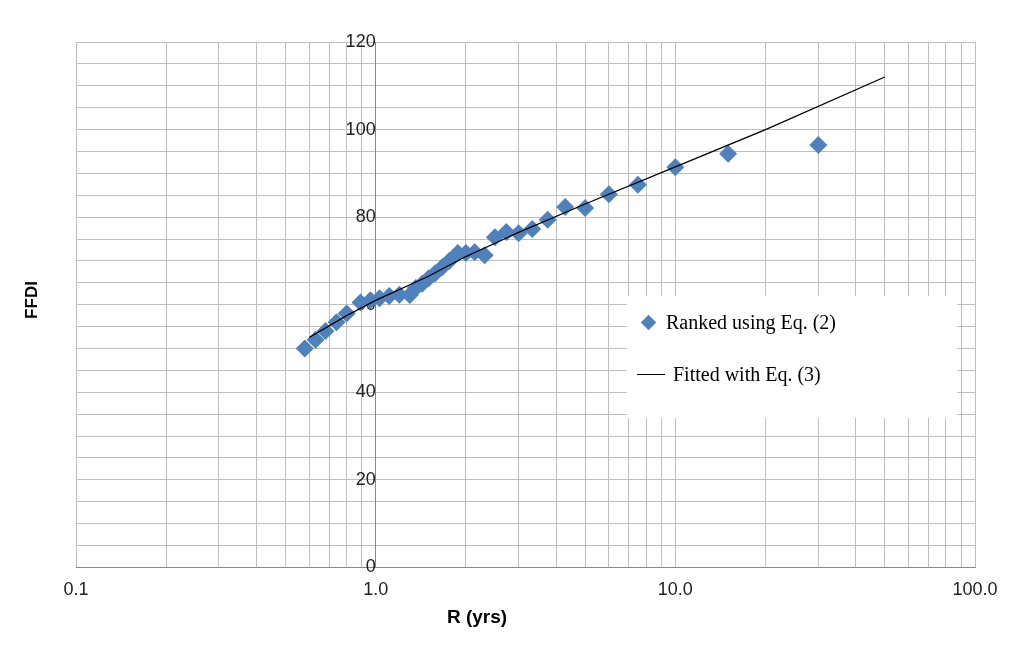 The height and width of the screenshot is (661, 1030). What do you see at coordinates (32, 300) in the screenshot?
I see `y-axis-title: FFDI` at bounding box center [32, 300].